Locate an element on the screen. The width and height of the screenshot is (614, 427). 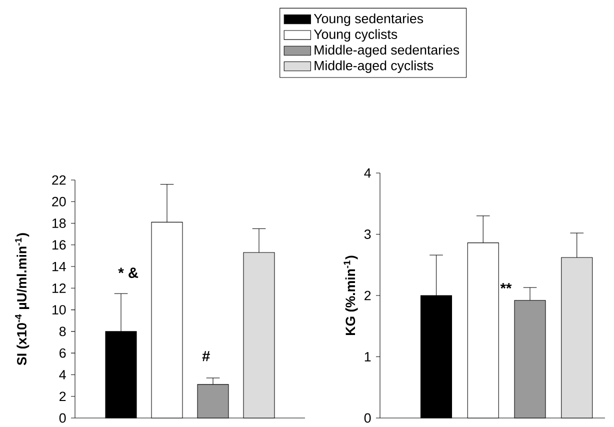
legend-label: Young cyclists is located at coordinates (356, 35).